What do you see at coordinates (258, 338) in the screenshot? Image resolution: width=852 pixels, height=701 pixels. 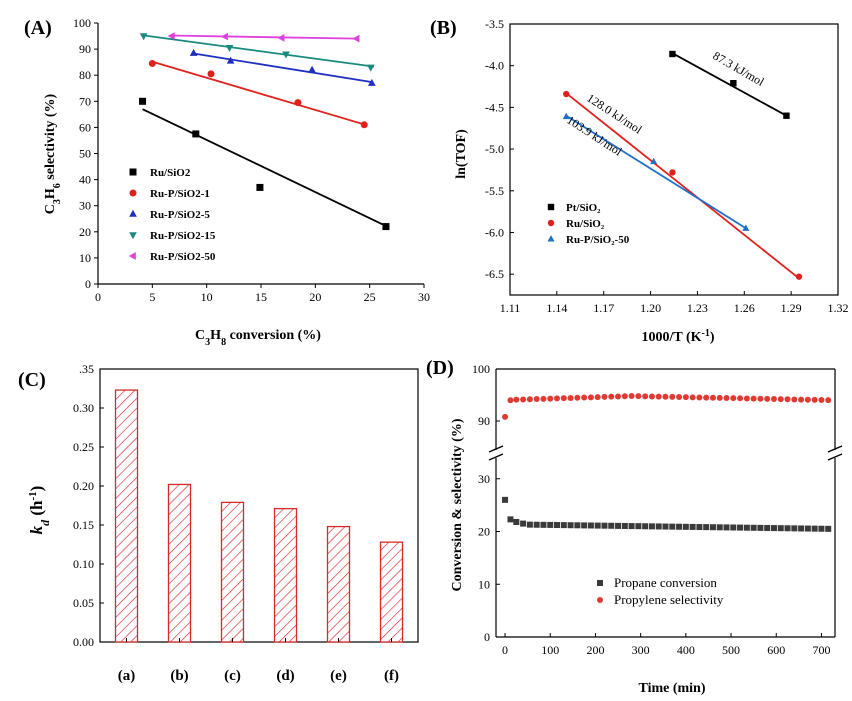 I see `panel-a-xlabel: C3H8 conversion (%)` at bounding box center [258, 338].